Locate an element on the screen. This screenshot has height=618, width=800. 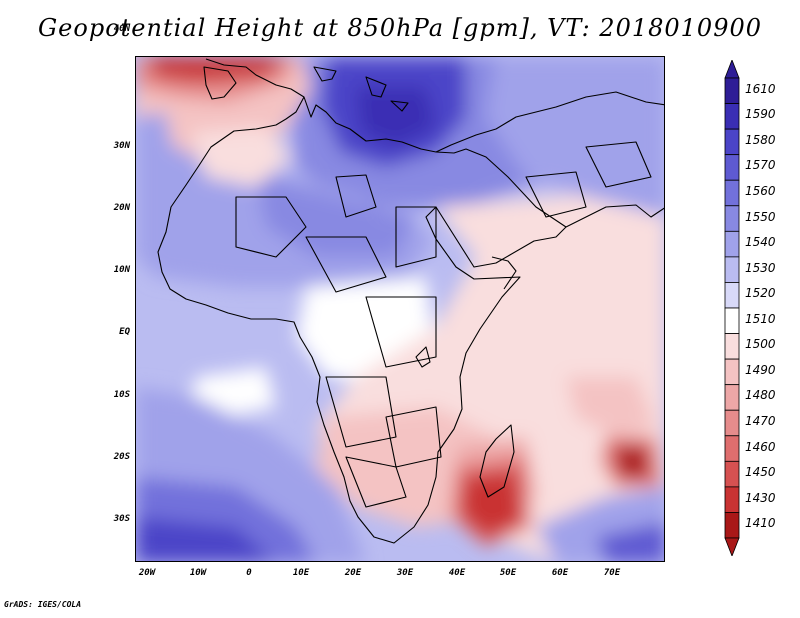
lon-label: 20W is located at coordinates (147, 573).